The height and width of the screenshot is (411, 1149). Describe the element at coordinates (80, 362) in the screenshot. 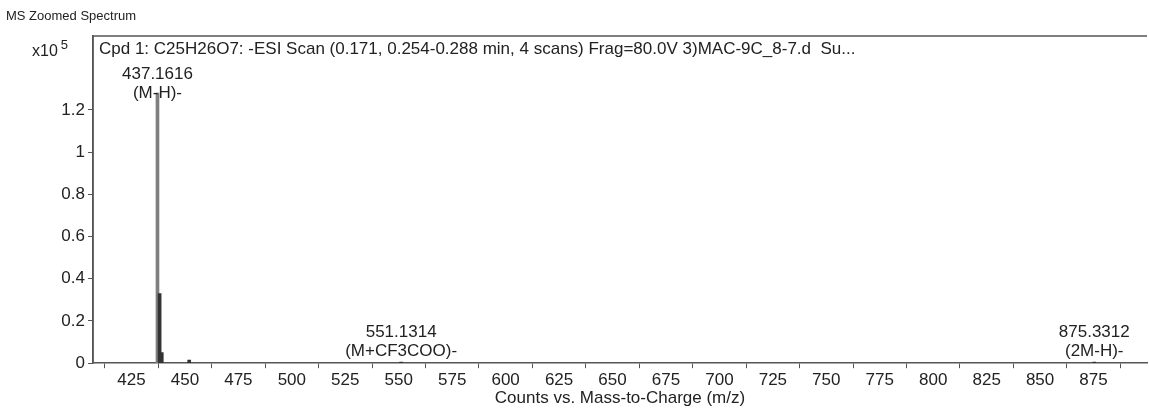

I see `y-tick-label: 0` at that location.